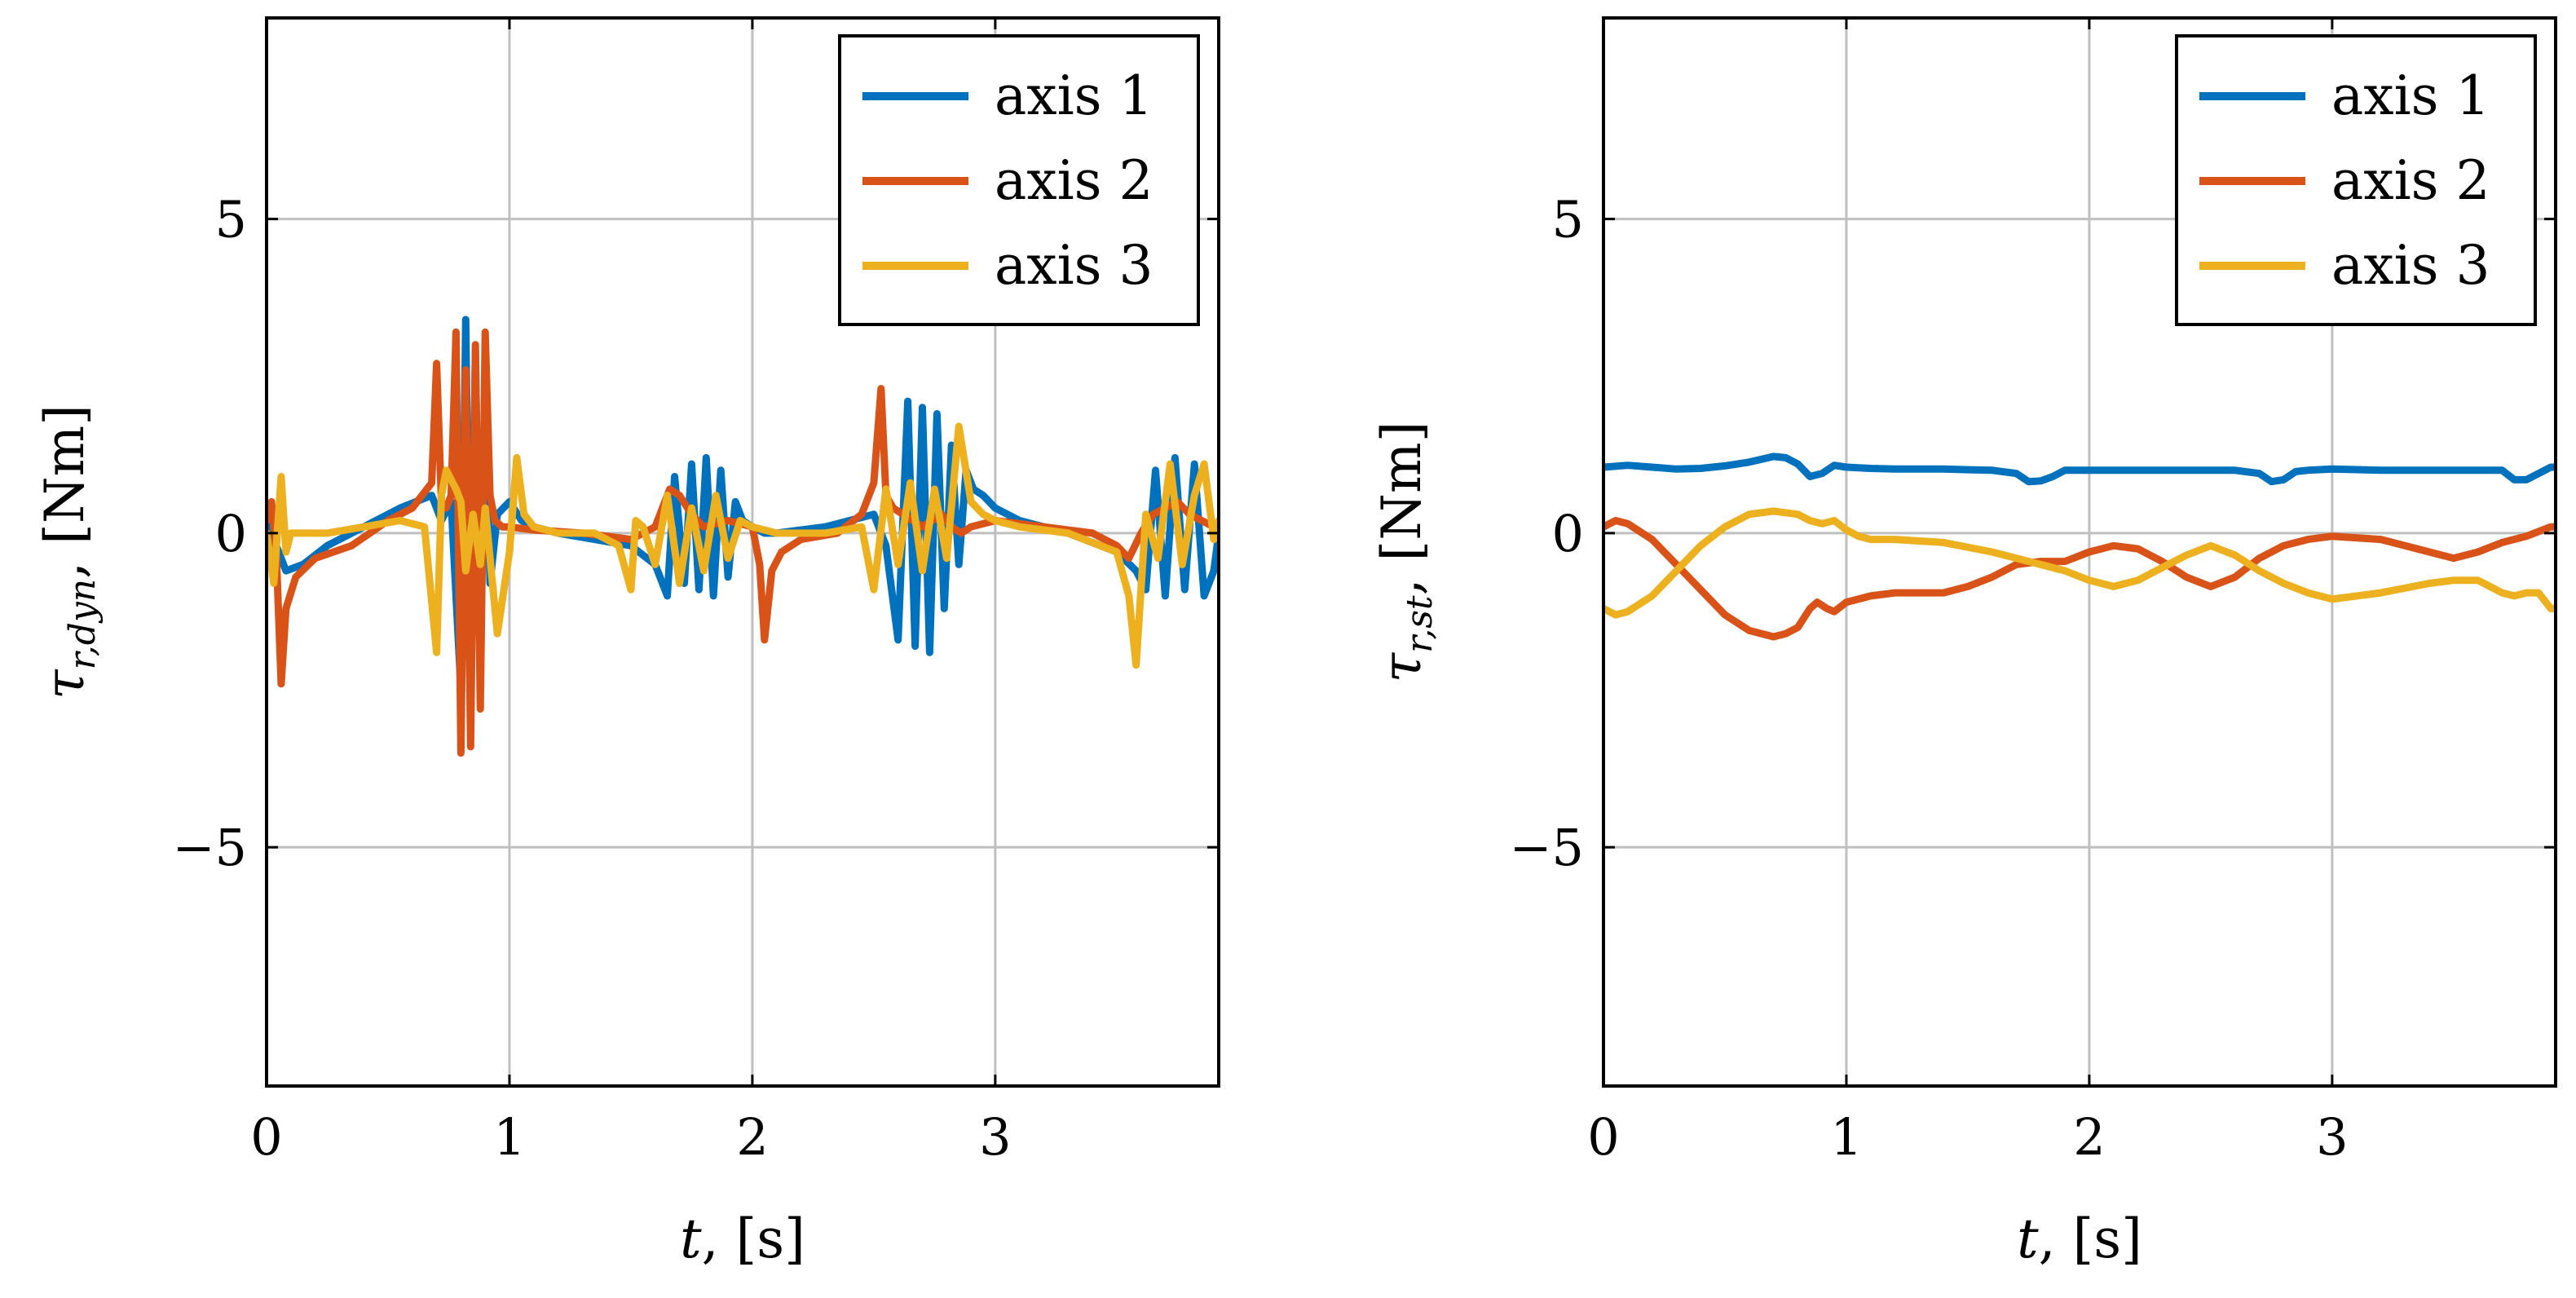 Image resolution: width=2576 pixels, height=1298 pixels. What do you see at coordinates (1419, 624) in the screenshot?
I see `y-axis-label-subscript: r,st` at bounding box center [1419, 624].